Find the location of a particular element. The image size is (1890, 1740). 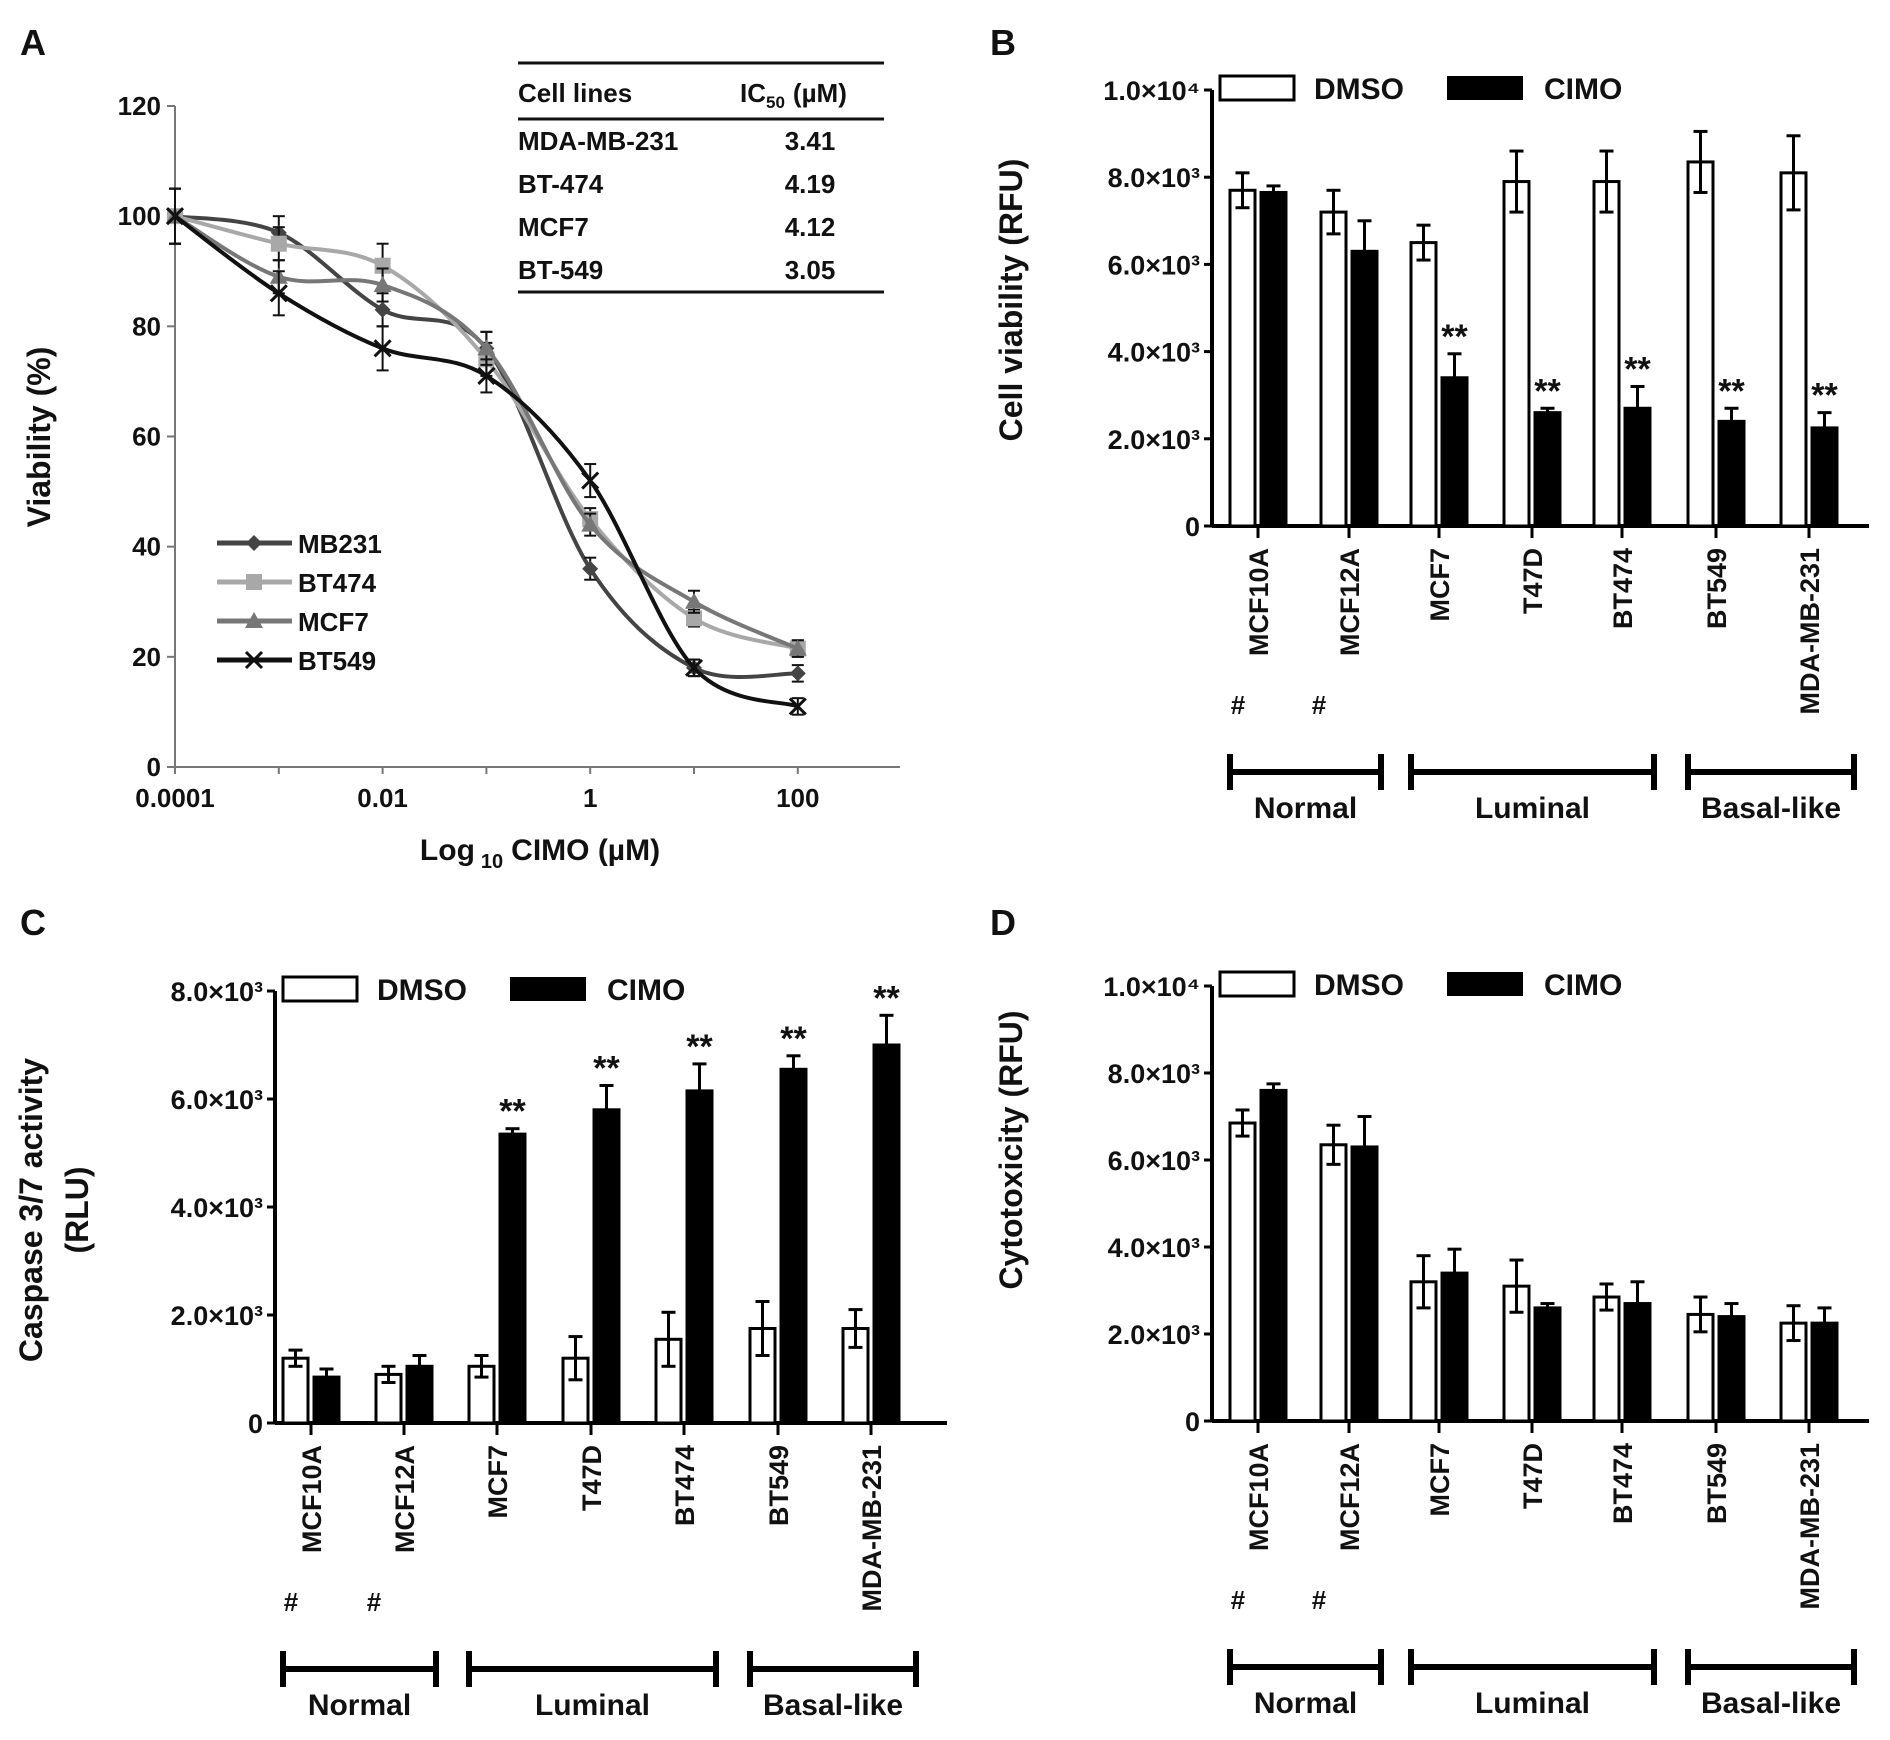

y-axis-title: Cytotoxicity (RFU) is located at coordinates (1011, 1149).